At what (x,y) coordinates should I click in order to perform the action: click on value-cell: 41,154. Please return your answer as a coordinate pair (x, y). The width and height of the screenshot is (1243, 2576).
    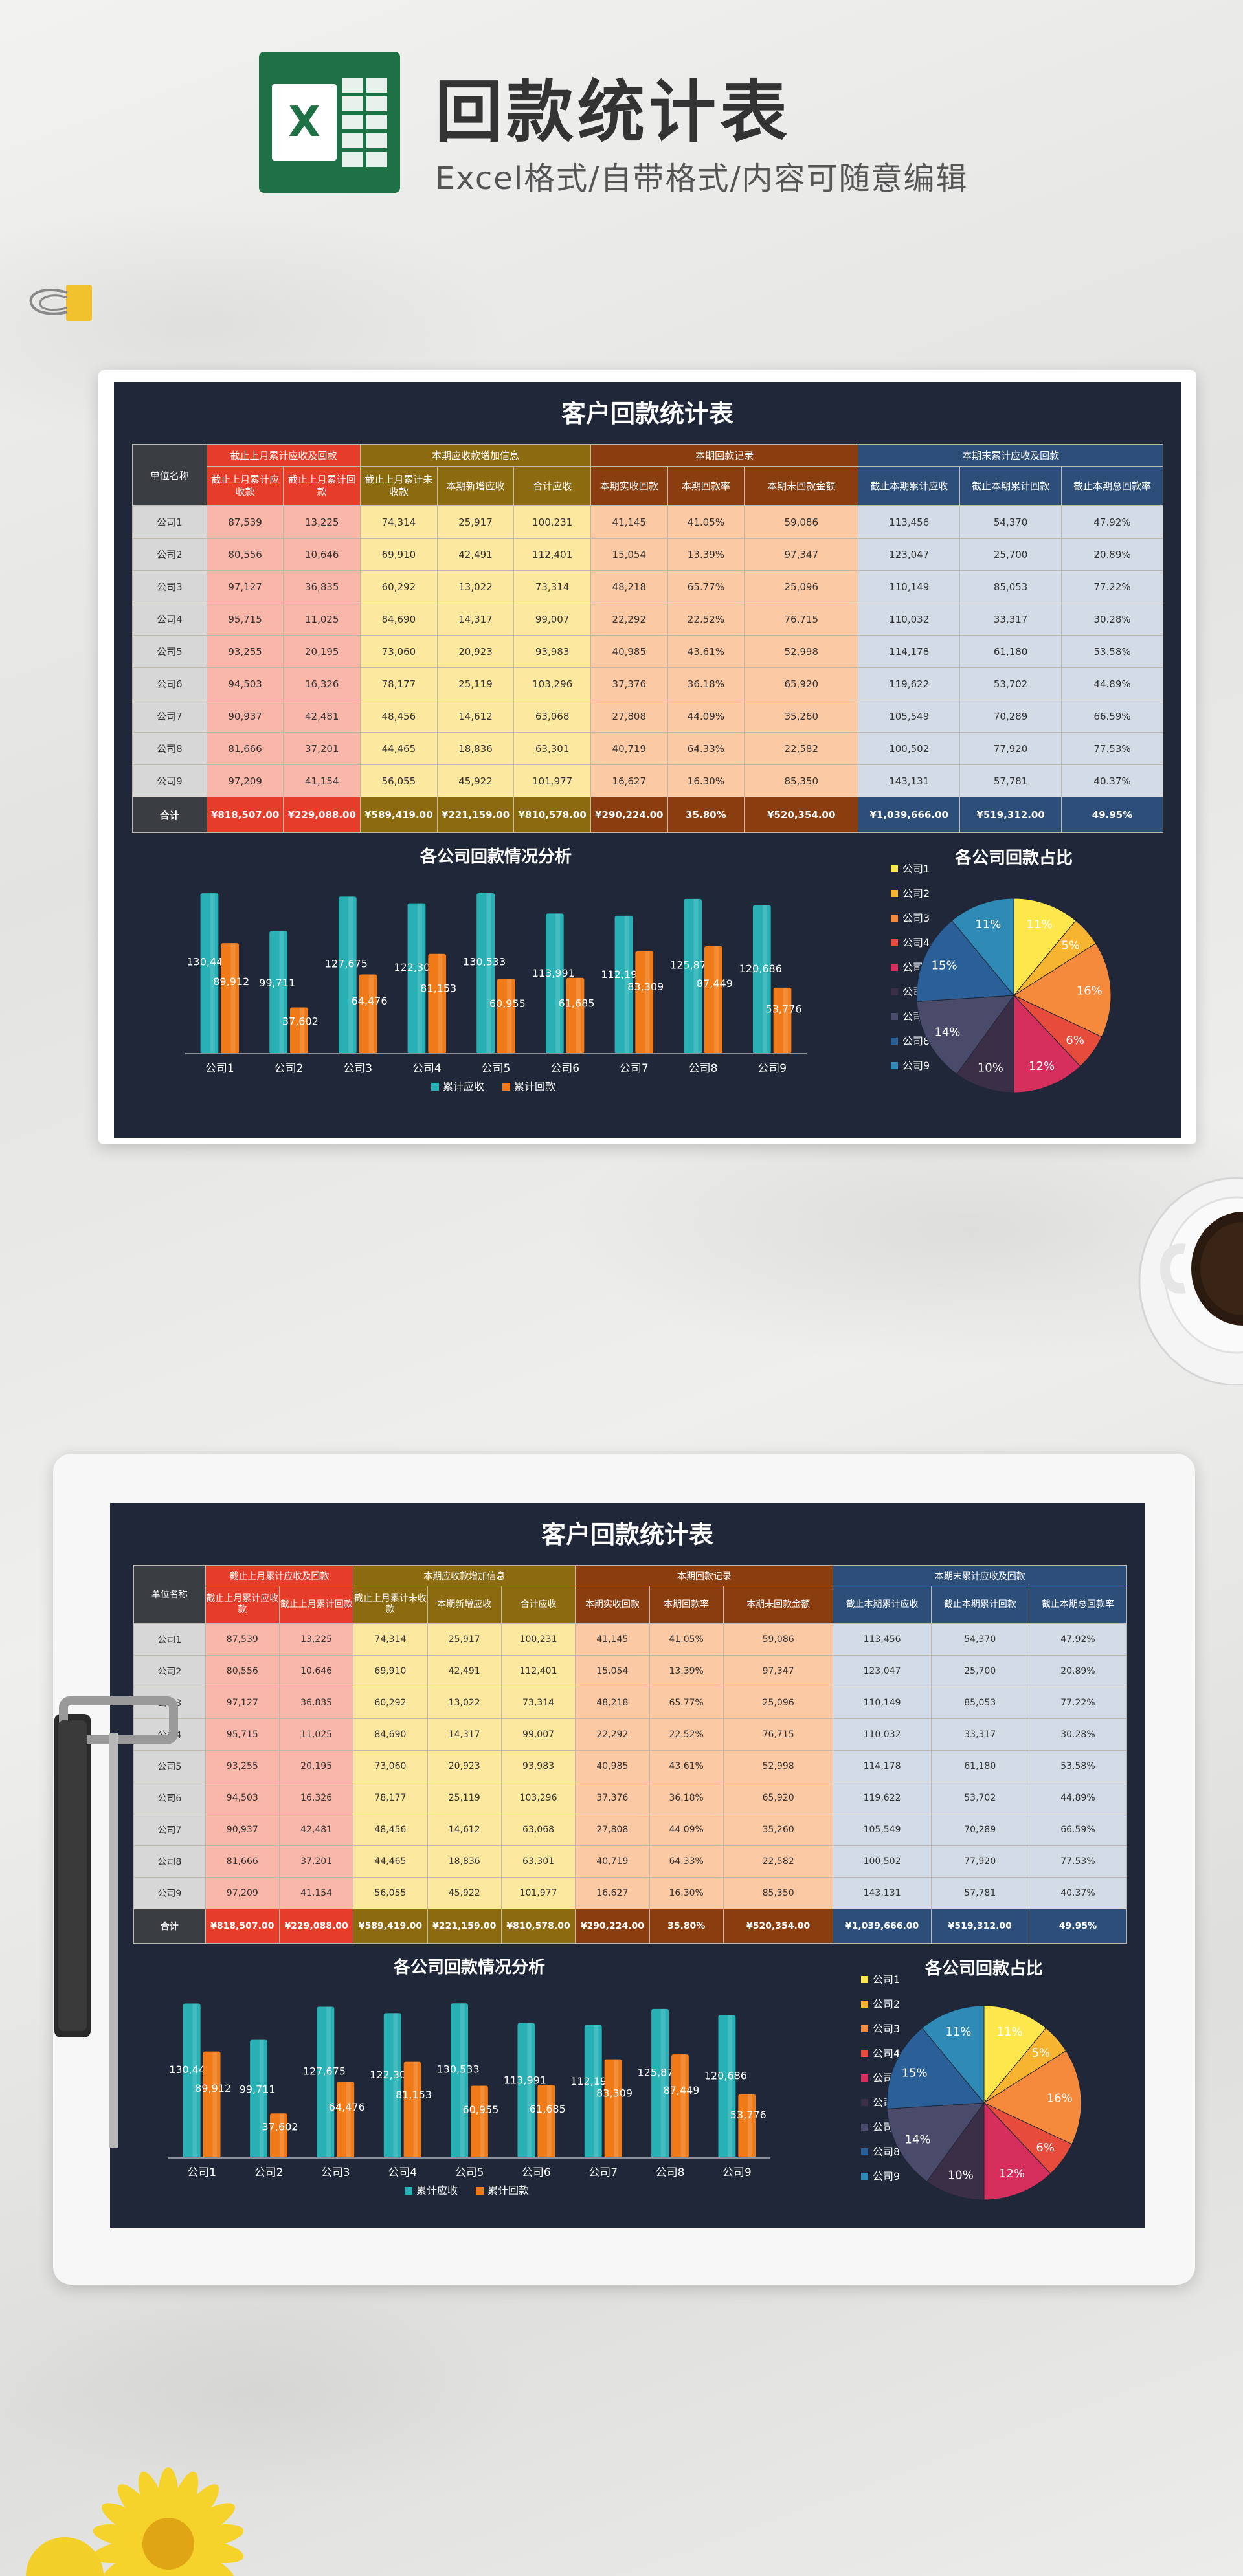
    Looking at the image, I should click on (316, 1892).